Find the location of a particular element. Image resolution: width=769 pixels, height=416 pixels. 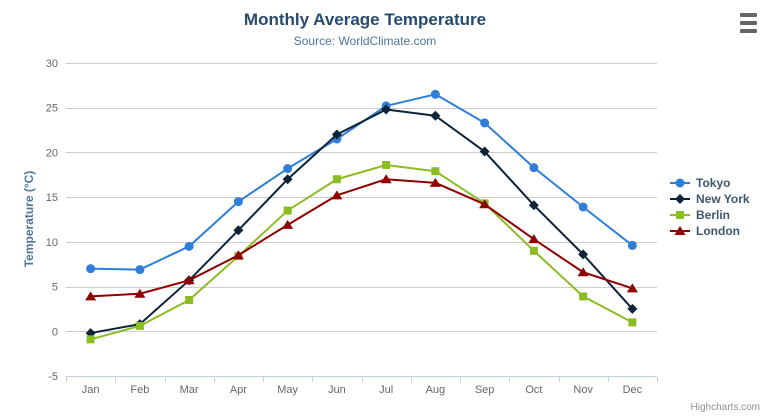

legend-label-tokyo: Tokyo is located at coordinates (713, 183).